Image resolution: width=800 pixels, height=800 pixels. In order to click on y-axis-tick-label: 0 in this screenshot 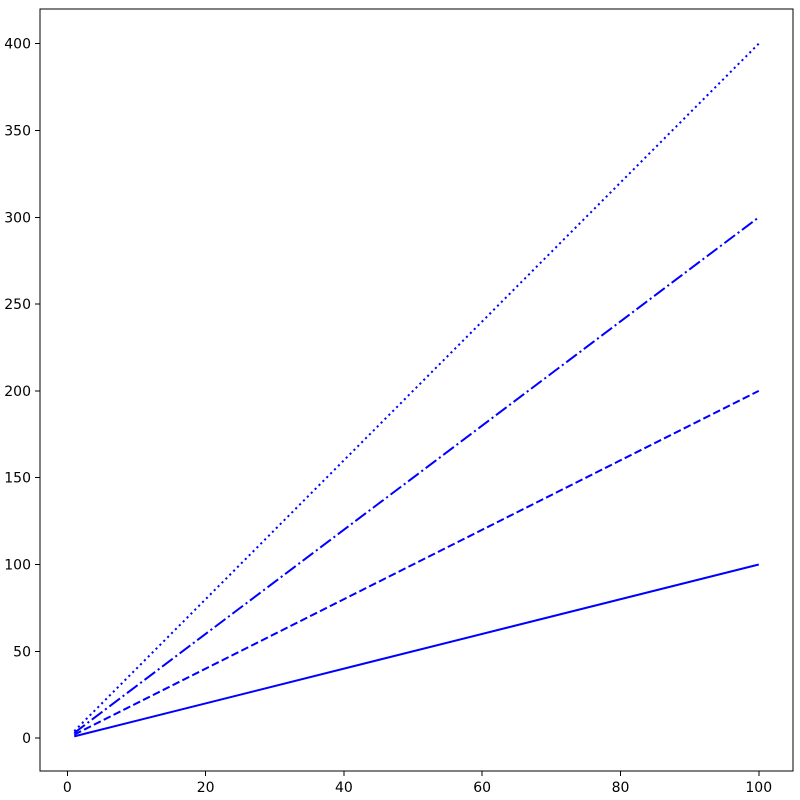, I will do `click(26, 739)`.